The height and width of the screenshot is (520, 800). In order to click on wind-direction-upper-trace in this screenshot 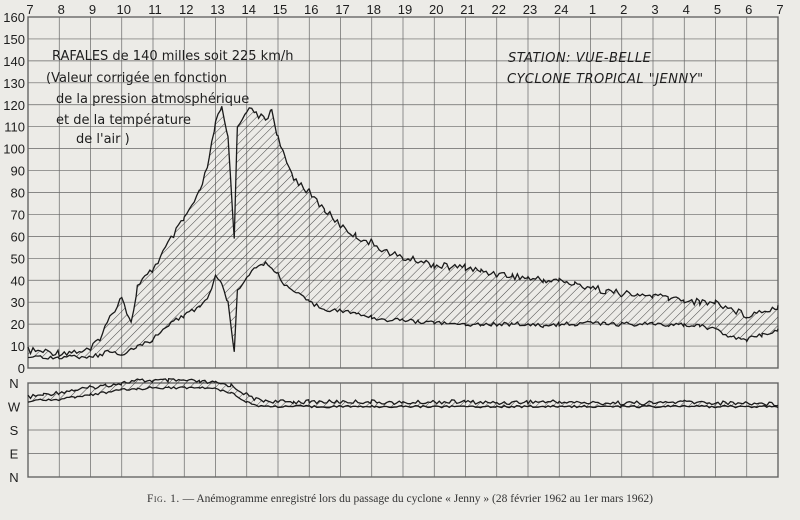, I will do `click(403, 392)`.